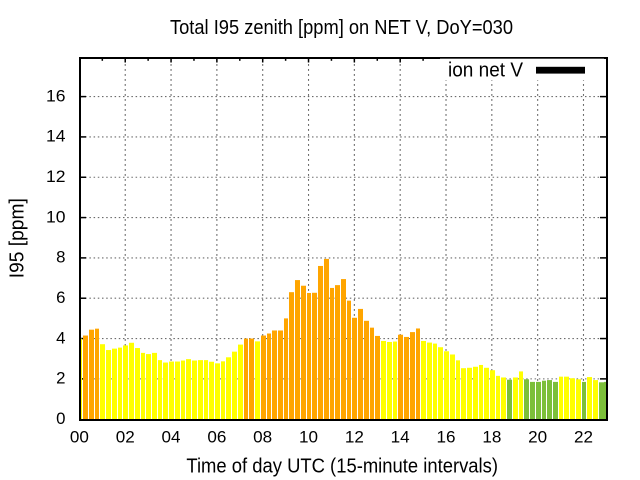 The height and width of the screenshot is (480, 640). Describe the element at coordinates (491, 437) in the screenshot. I see `svg-text: 18` at that location.